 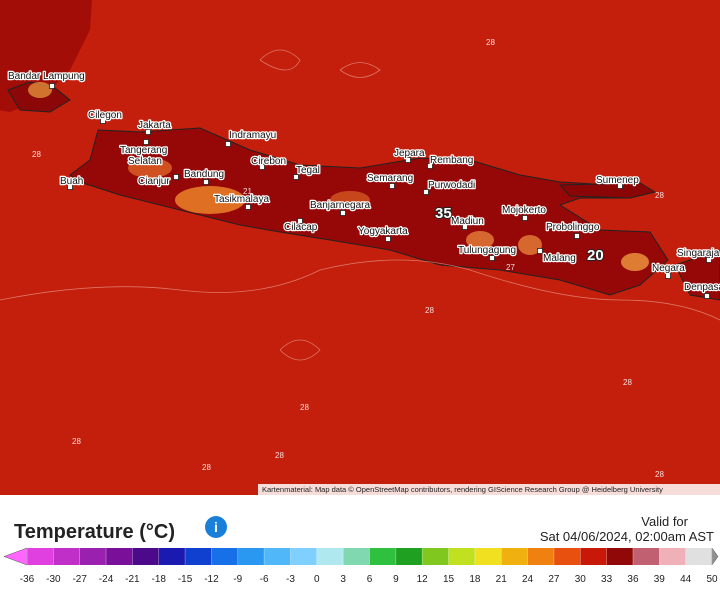 What do you see at coordinates (396, 579) in the screenshot?
I see `colorbar-tick-label: 9` at bounding box center [396, 579].